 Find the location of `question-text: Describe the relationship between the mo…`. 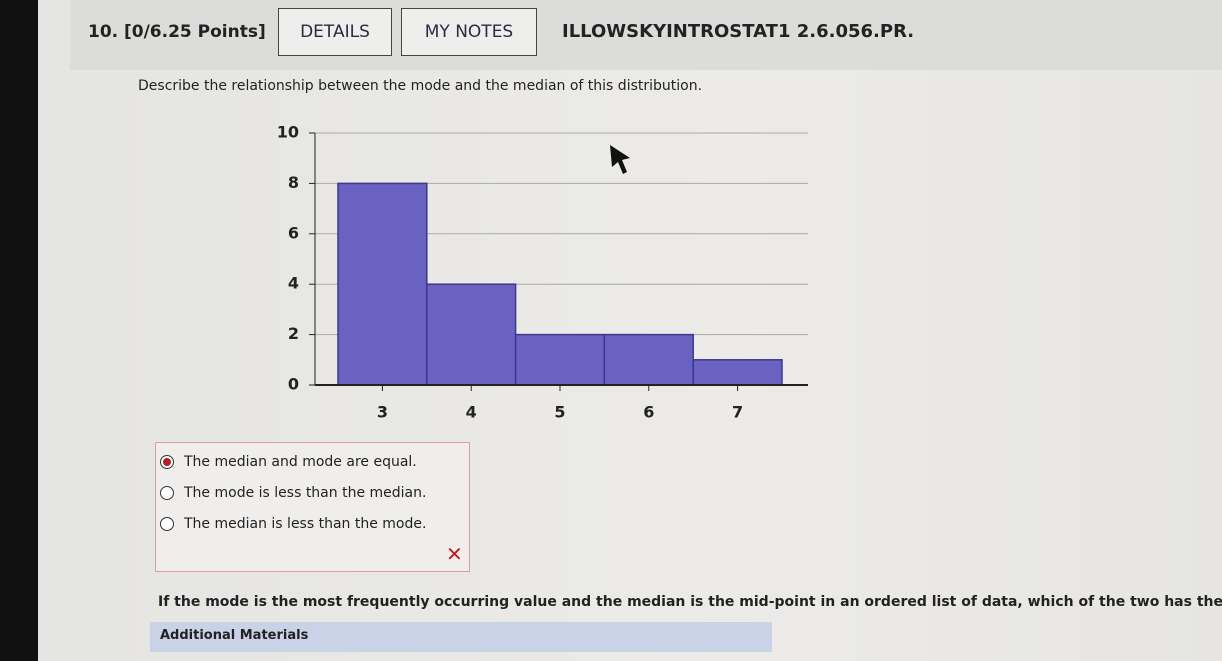

question-text: Describe the relationship between the mo… is located at coordinates (420, 86).